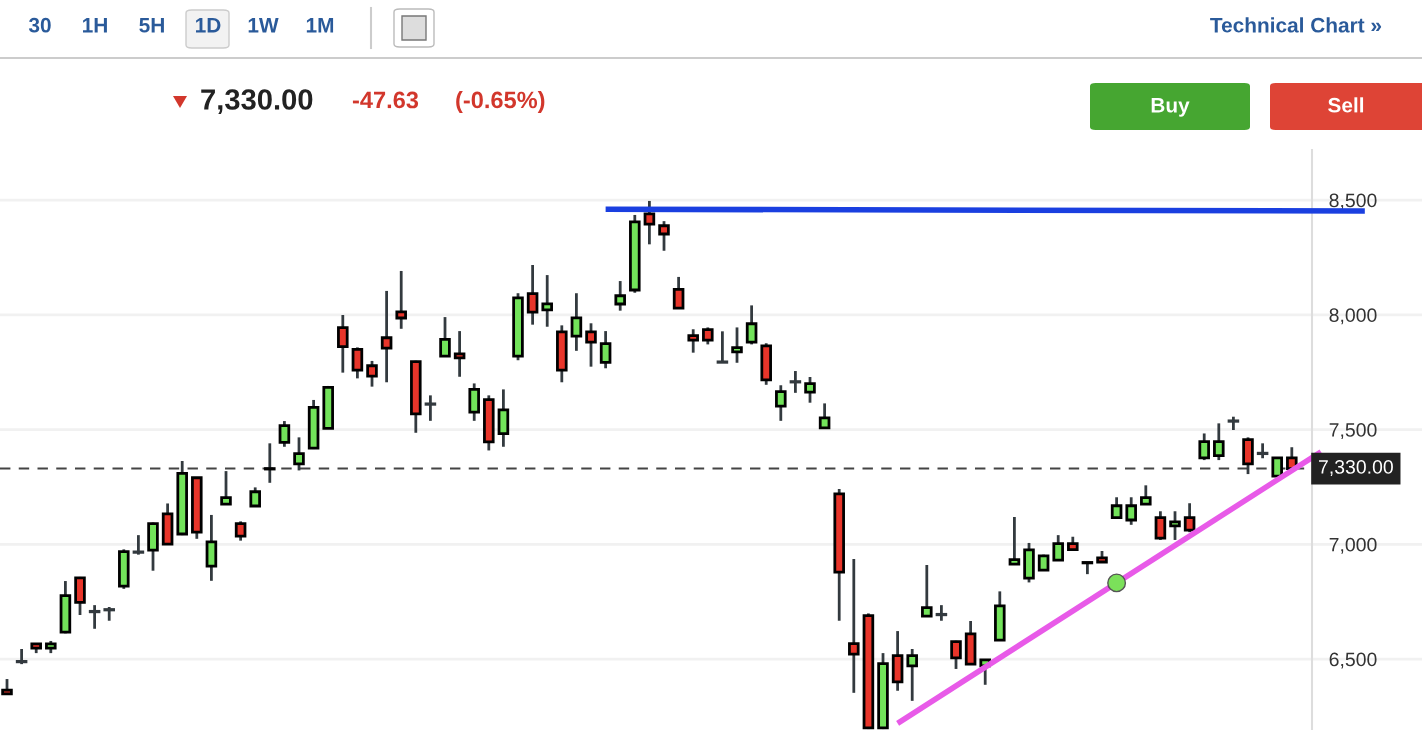 This screenshot has height=730, width=1422. What do you see at coordinates (385, 100) in the screenshot?
I see `text: -47.63` at bounding box center [385, 100].